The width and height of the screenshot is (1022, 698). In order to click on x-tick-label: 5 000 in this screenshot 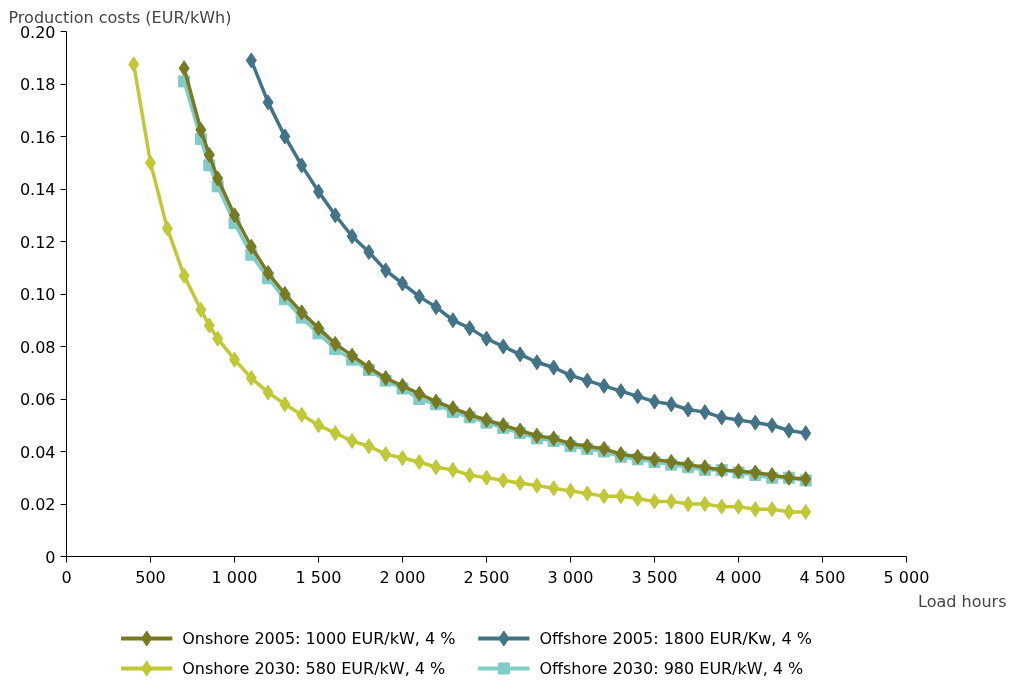, I will do `click(906, 577)`.